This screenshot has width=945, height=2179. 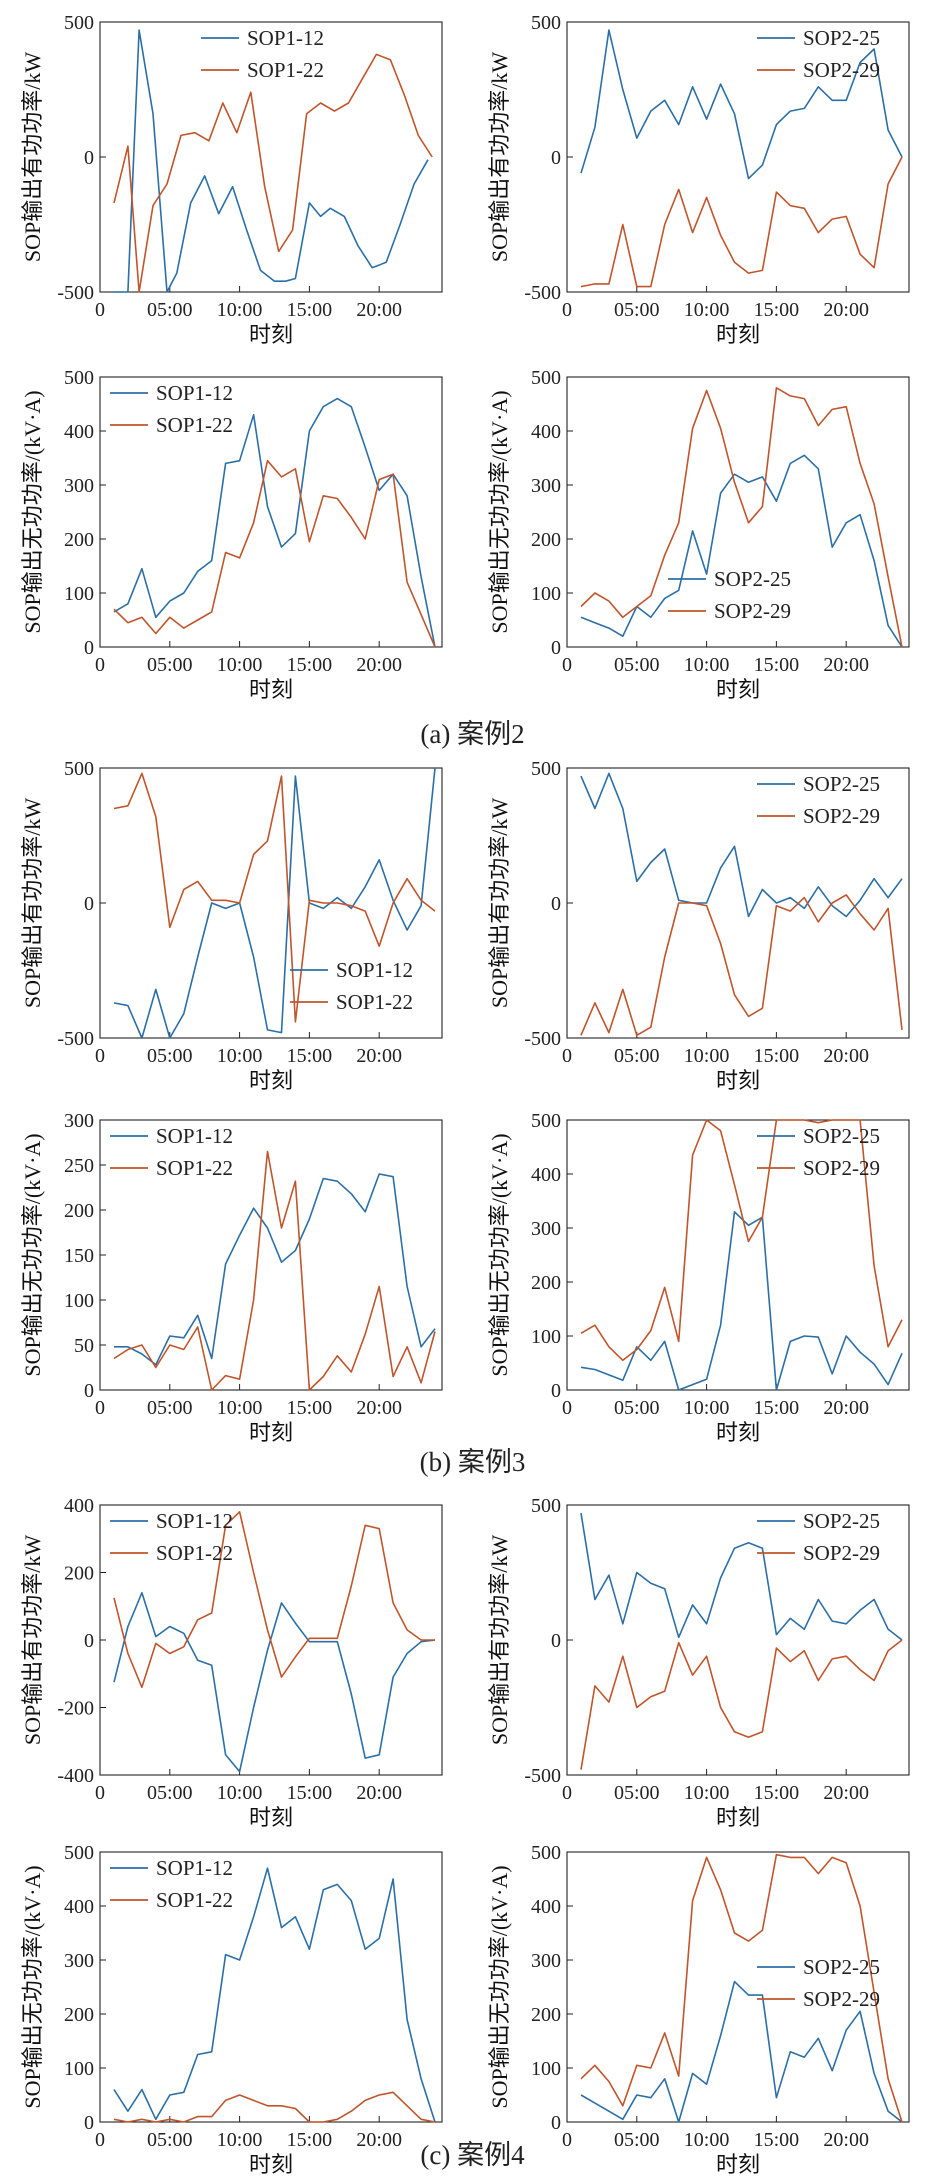 What do you see at coordinates (84, 1346) in the screenshot?
I see `y-tick-label: 50` at bounding box center [84, 1346].